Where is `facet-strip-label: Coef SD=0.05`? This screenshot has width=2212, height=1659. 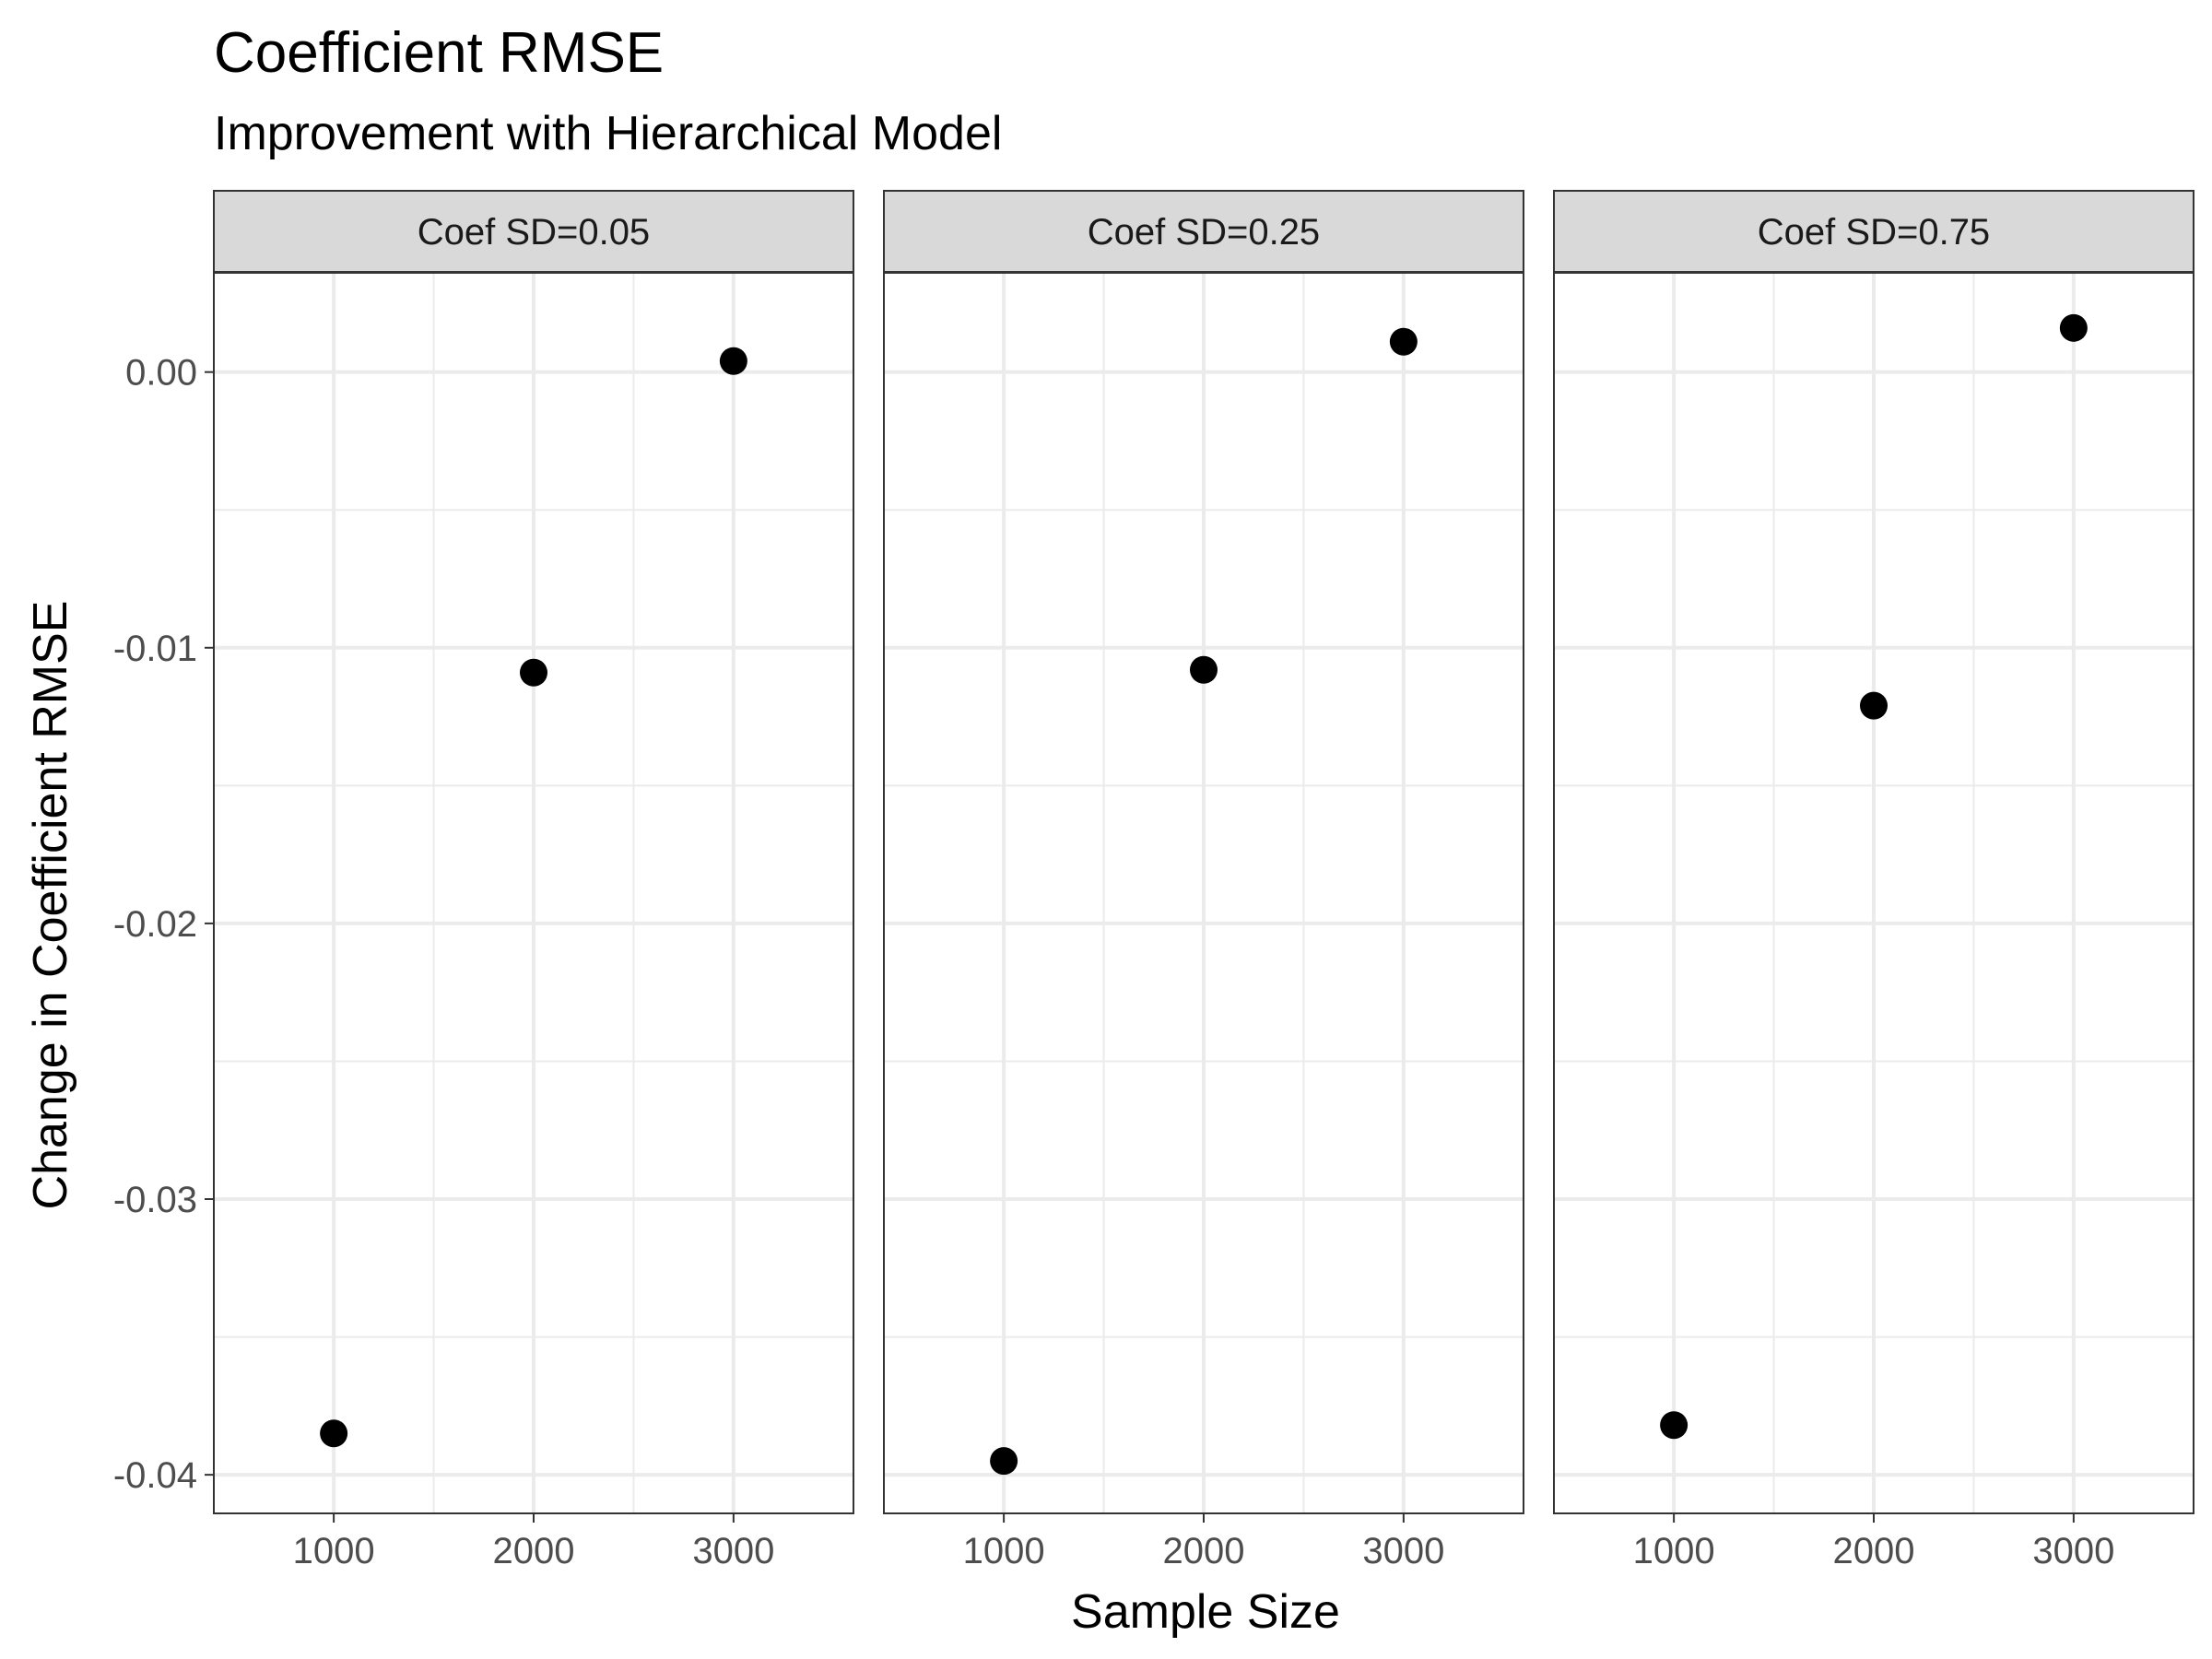
facet-strip-label: Coef SD=0.05 is located at coordinates (534, 232).